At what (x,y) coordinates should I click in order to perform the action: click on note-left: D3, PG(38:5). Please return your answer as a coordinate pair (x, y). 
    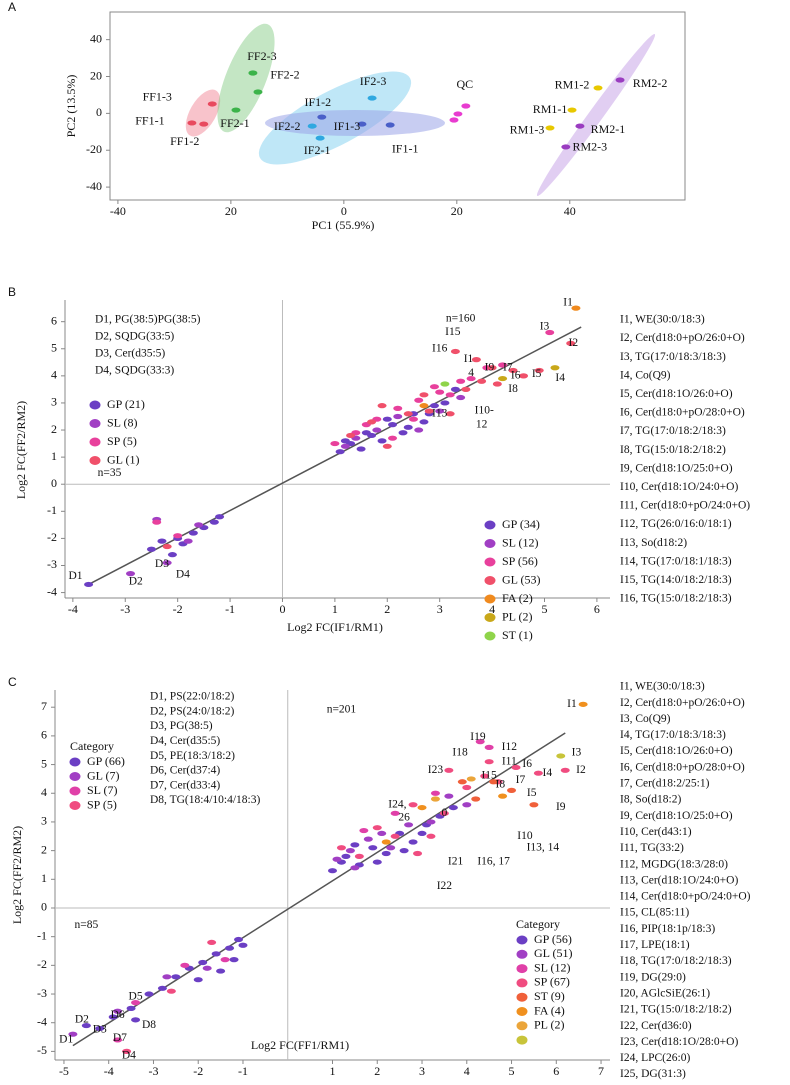
    Looking at the image, I should click on (181, 726).